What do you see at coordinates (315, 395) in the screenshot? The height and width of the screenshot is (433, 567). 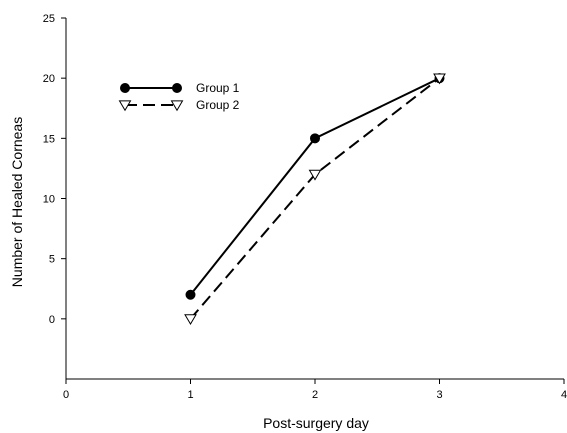 I see `x-tick-label: 2` at bounding box center [315, 395].